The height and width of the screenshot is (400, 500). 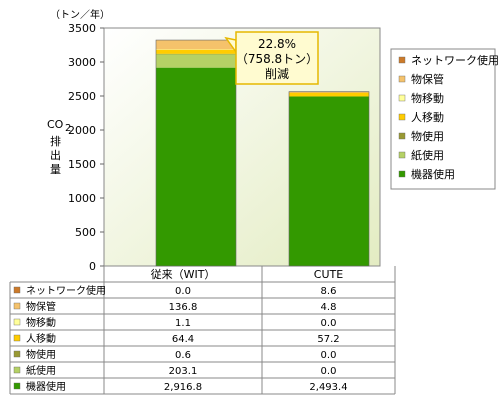 I want to click on table-cell: 64.4, so click(x=183, y=339).